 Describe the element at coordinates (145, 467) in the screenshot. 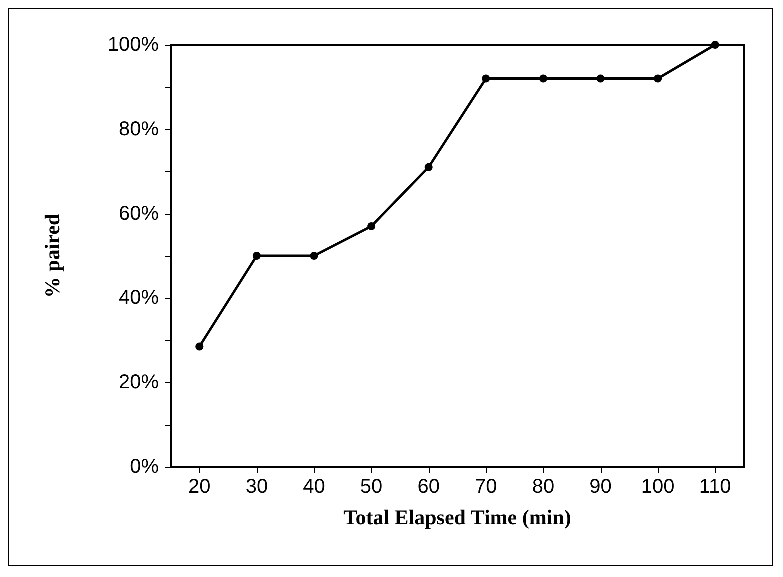

I see `y-tick-label: 0%` at that location.